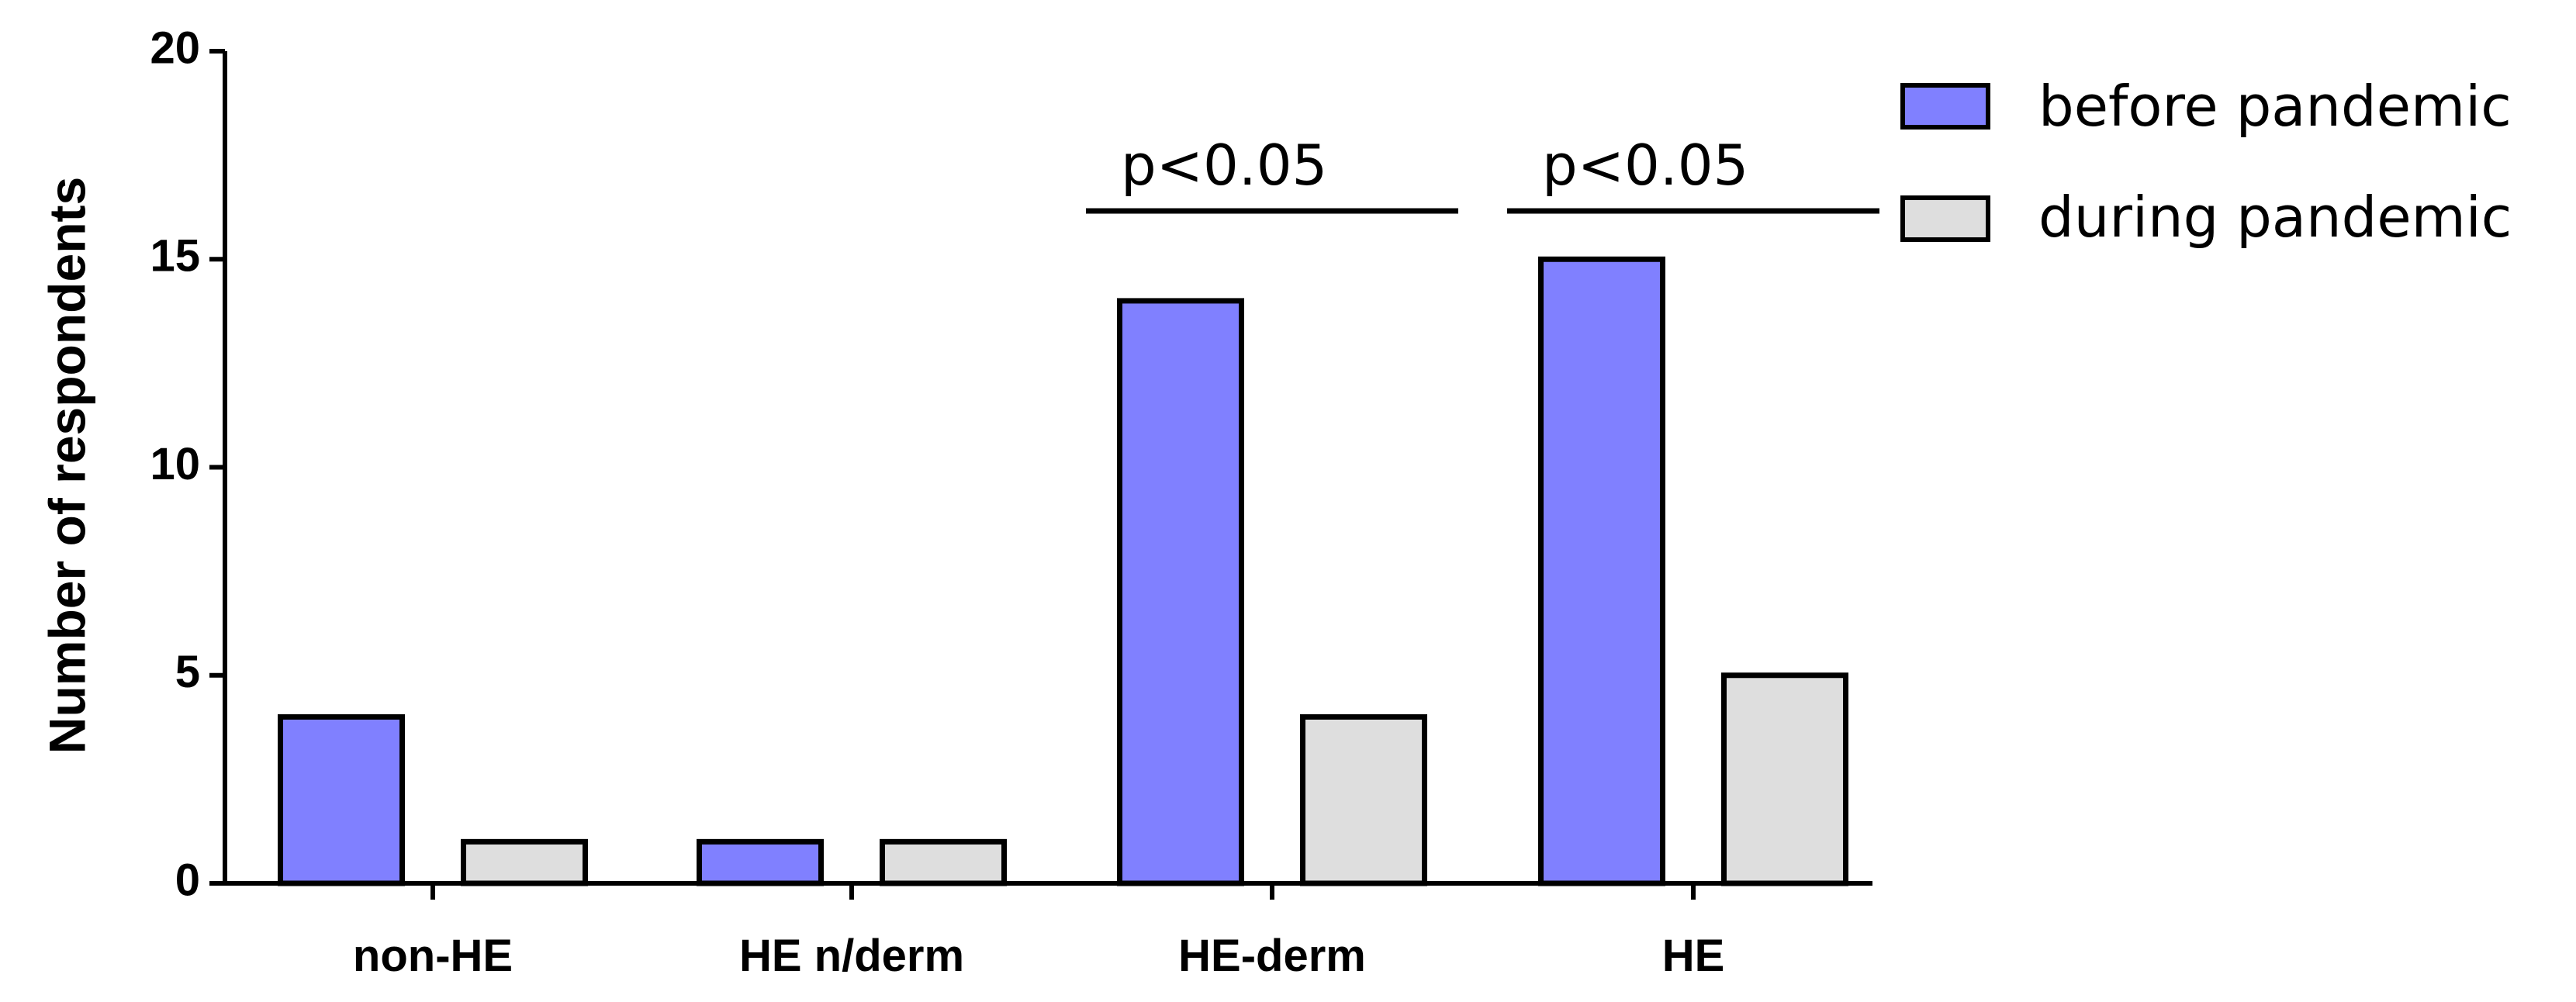  I want to click on bar-during-pandemic-he, so click(1784, 779).